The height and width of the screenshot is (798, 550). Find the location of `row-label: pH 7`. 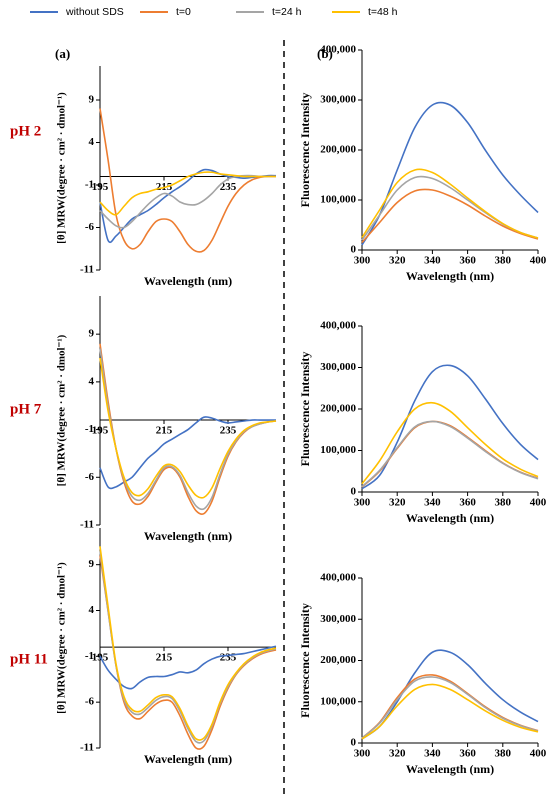

row-label: pH 7 is located at coordinates (26, 409).